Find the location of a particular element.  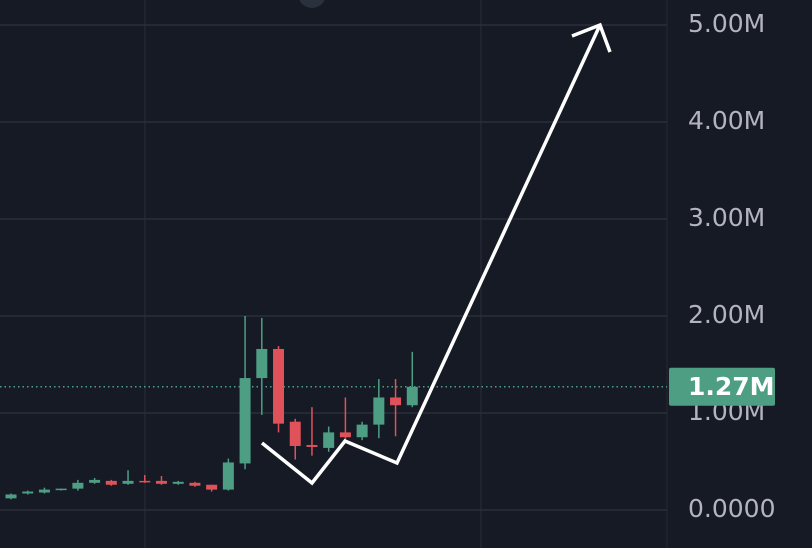

top-button is located at coordinates (312, 4).